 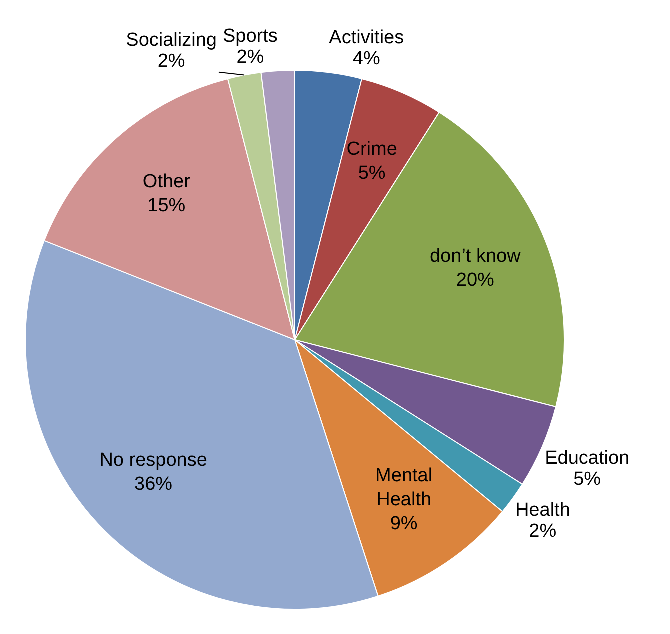 What do you see at coordinates (587, 458) in the screenshot?
I see `slice-label: Education` at bounding box center [587, 458].